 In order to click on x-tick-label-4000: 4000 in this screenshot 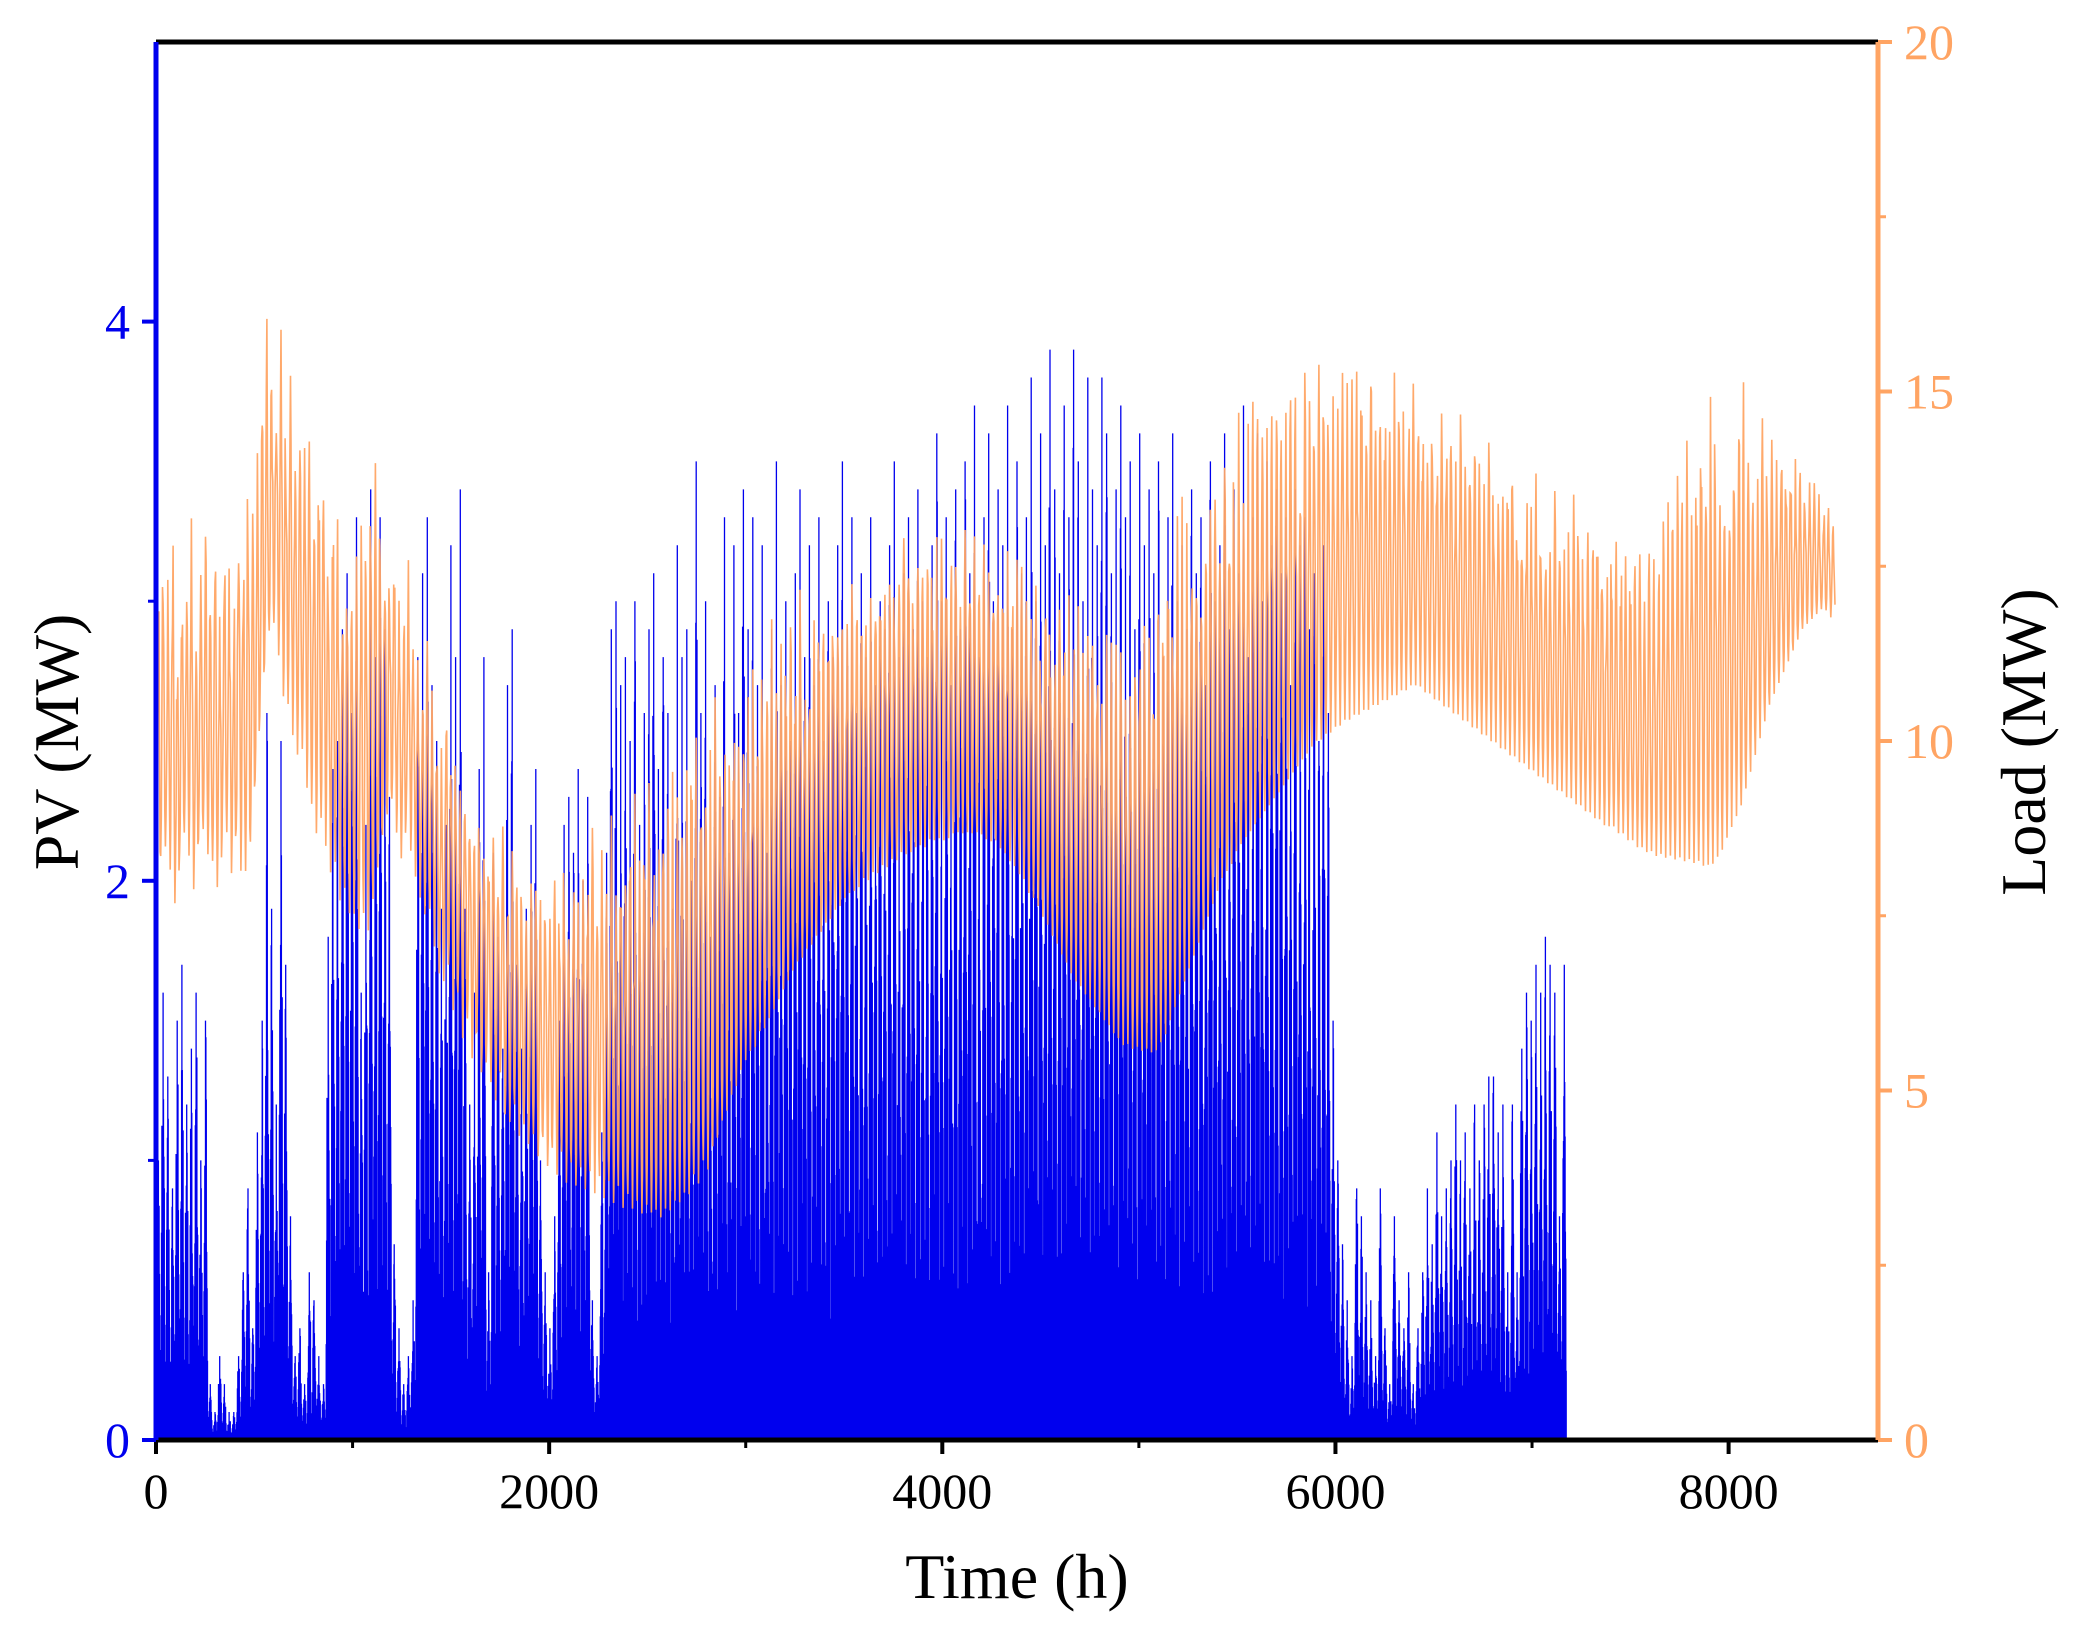, I will do `click(942, 1491)`.